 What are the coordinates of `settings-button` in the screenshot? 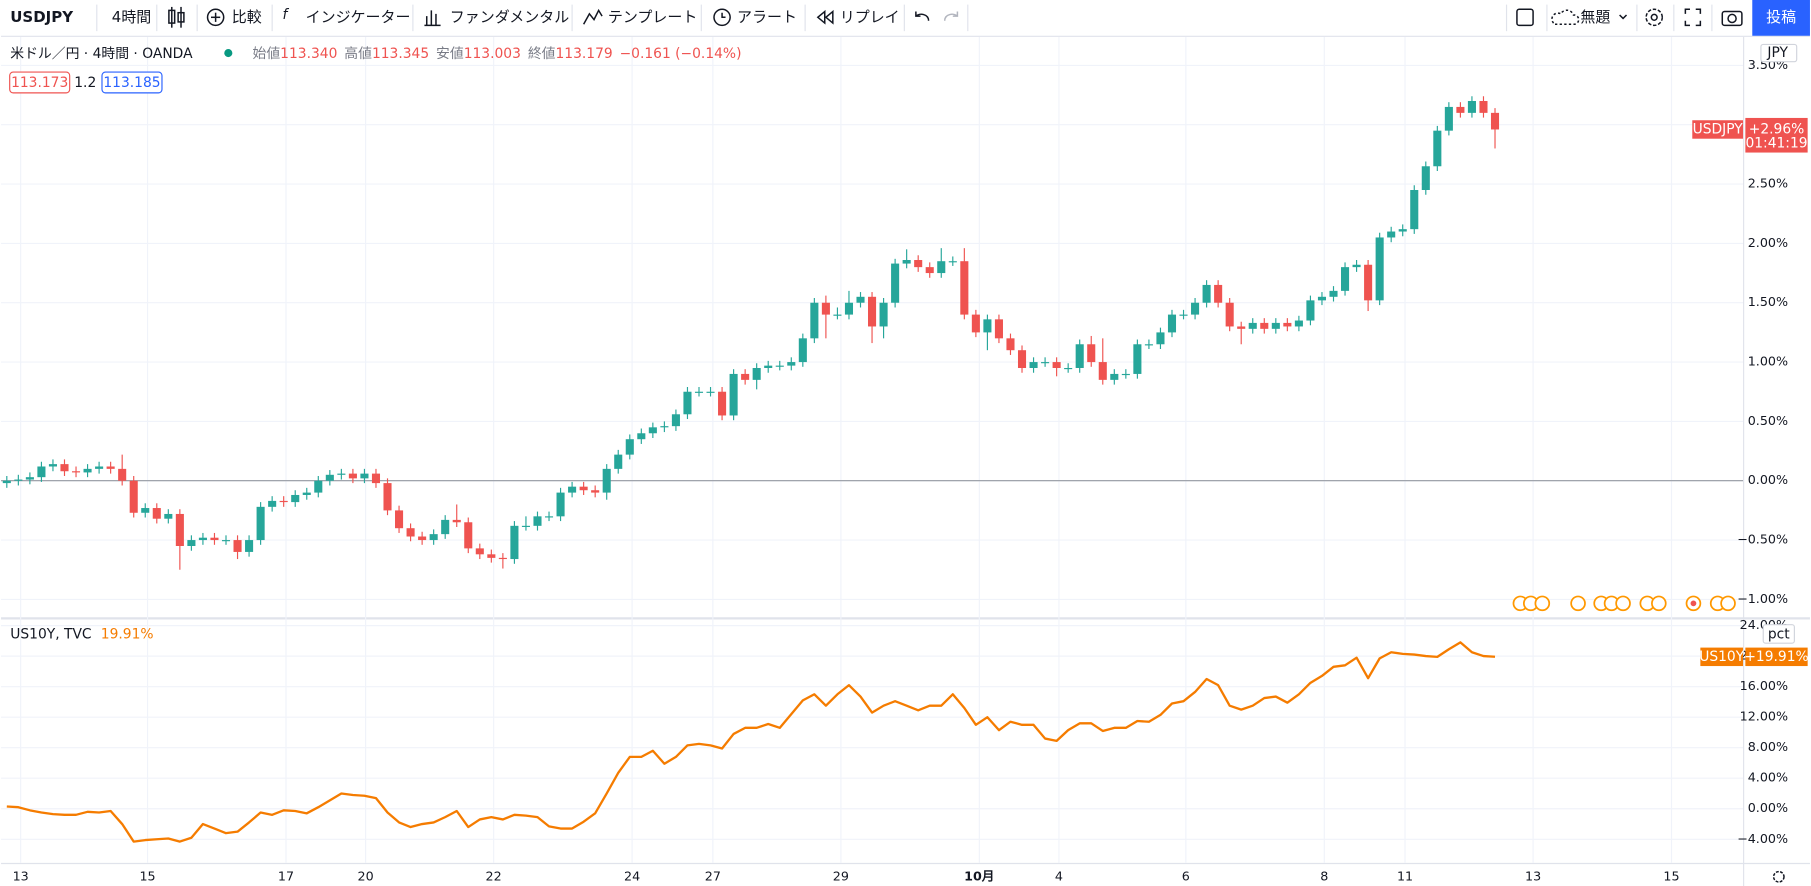 It's located at (1654, 17).